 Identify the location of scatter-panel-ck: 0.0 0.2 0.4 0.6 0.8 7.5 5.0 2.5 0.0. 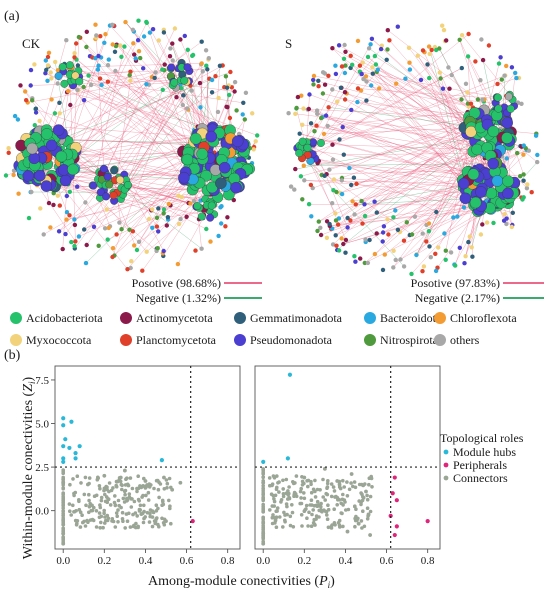
(138, 466).